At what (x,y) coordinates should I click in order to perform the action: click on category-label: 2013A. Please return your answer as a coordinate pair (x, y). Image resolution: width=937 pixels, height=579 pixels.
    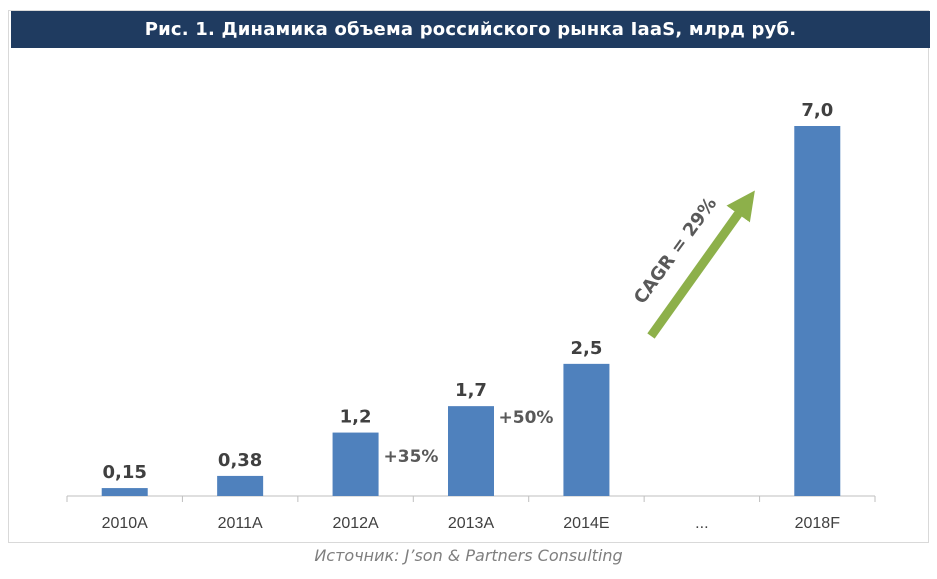
    Looking at the image, I should click on (471, 523).